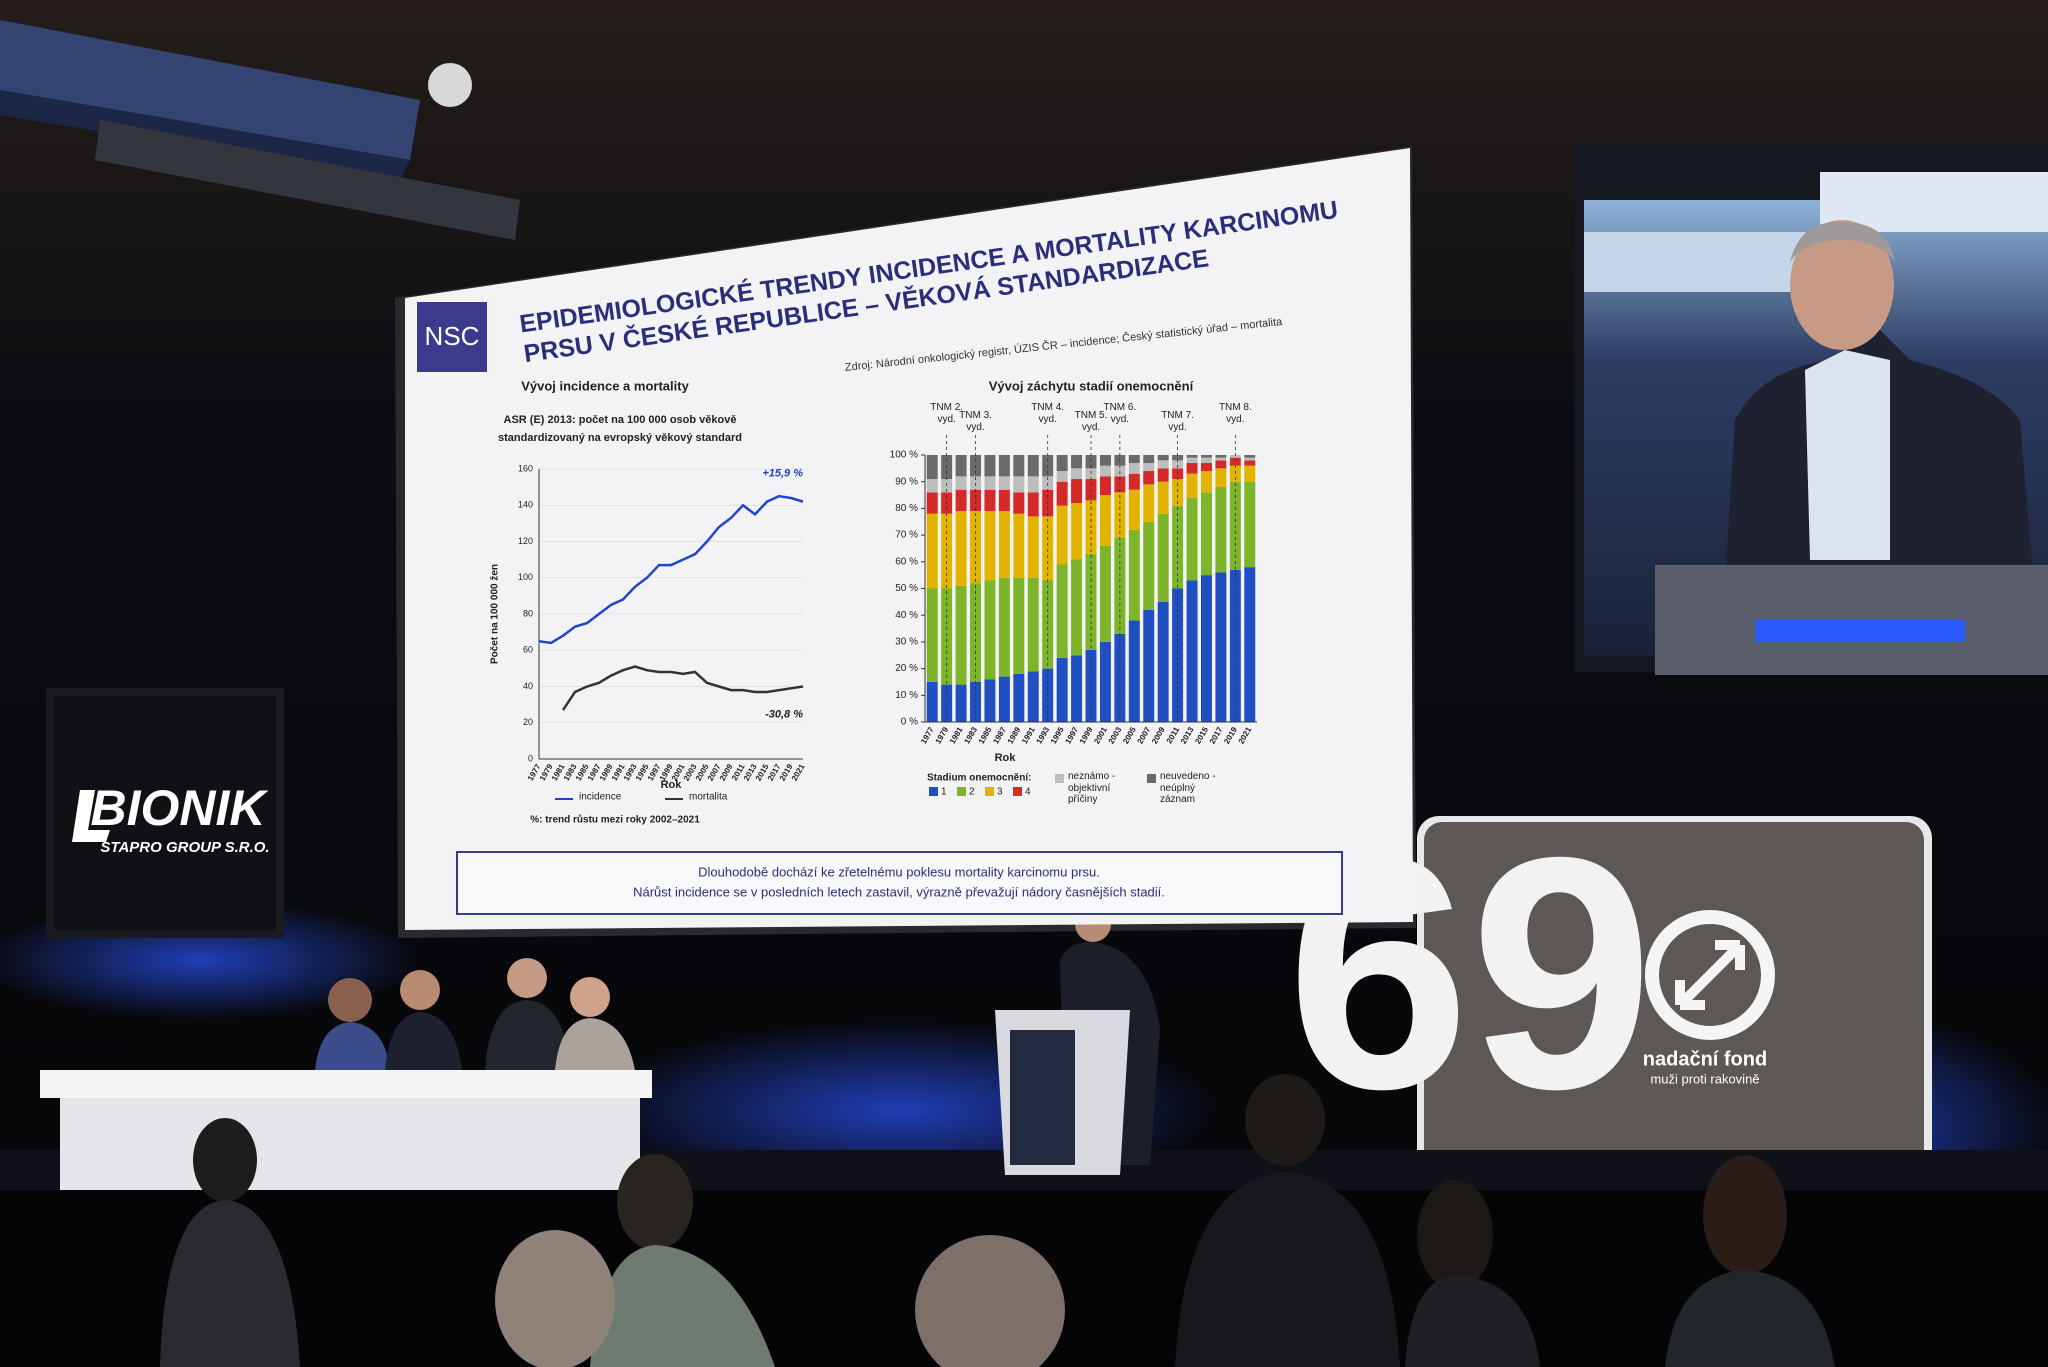 The height and width of the screenshot is (1367, 2048). I want to click on y-tick-label: 60, so click(528, 650).